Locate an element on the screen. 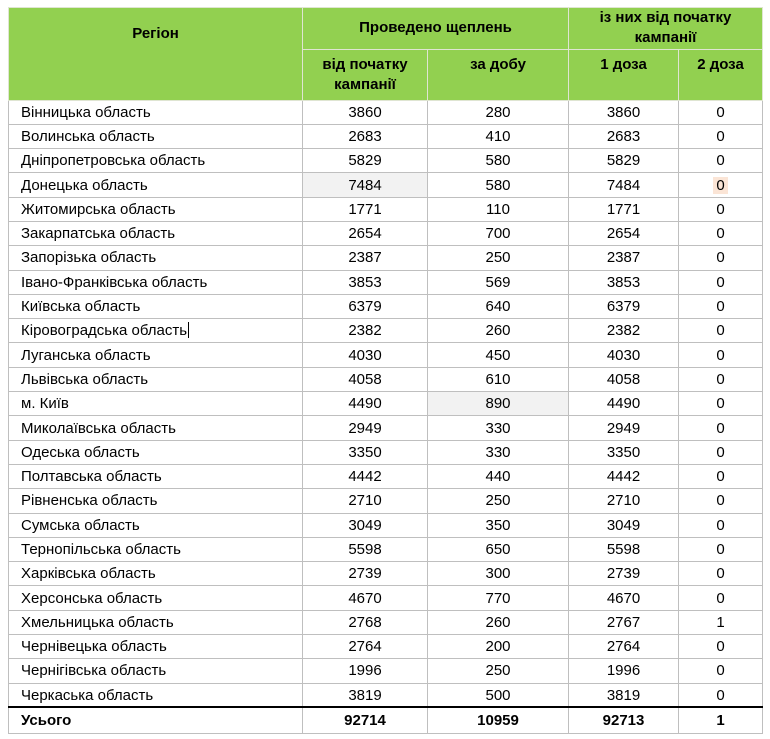  cell-region: Київська область is located at coordinates (155, 306).